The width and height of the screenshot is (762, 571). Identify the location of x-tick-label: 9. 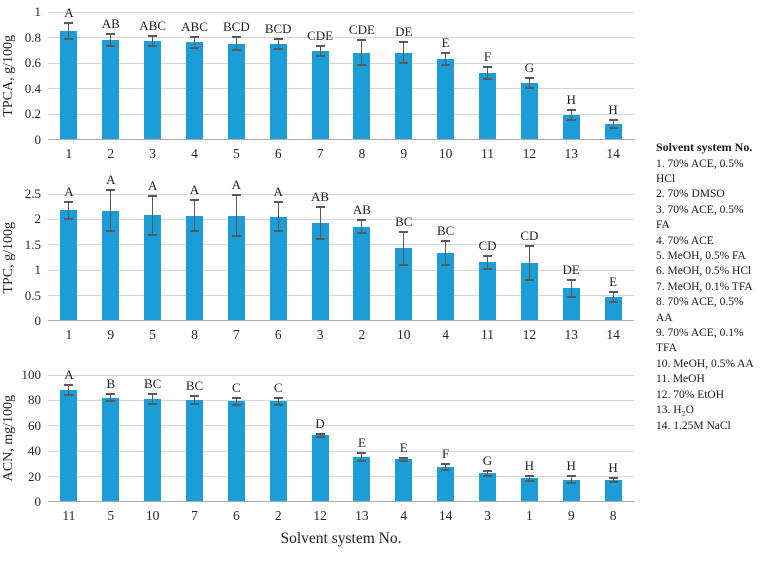
(111, 334).